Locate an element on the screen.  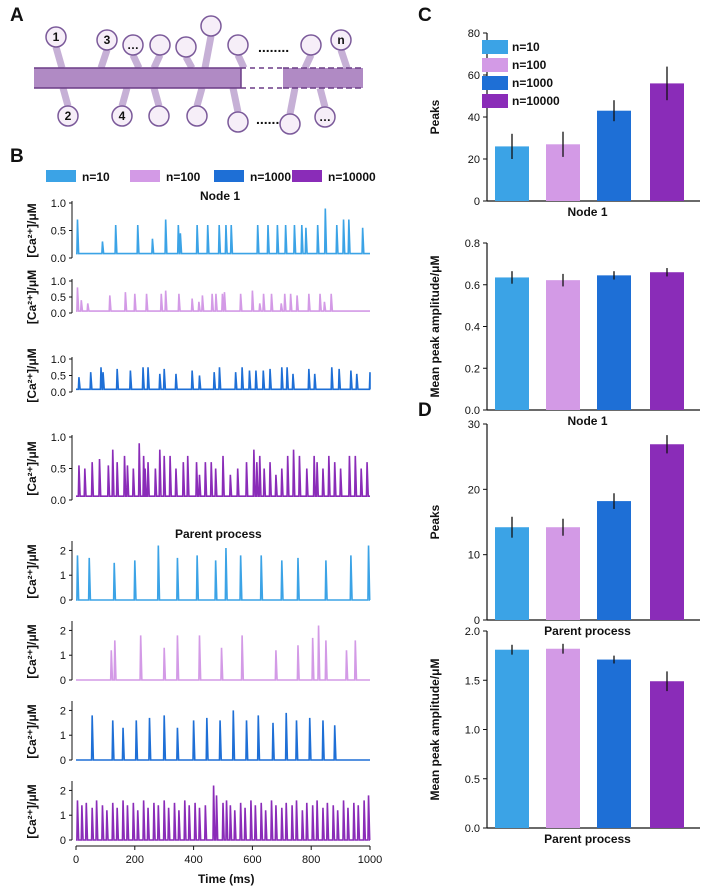
y-tick-label: 60 is located at coordinates (474, 76).